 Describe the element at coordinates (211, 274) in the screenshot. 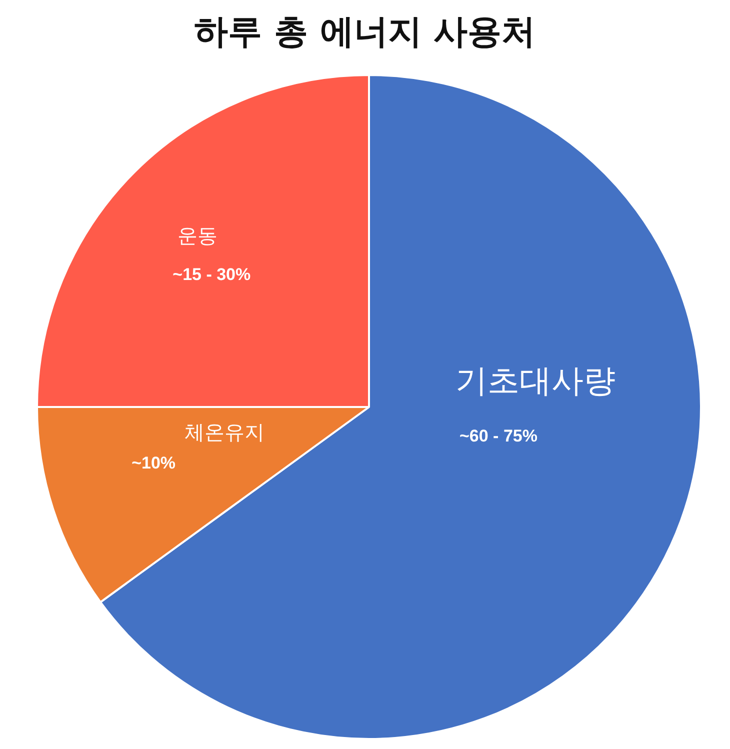

I see `text: ~15 - 30%` at that location.